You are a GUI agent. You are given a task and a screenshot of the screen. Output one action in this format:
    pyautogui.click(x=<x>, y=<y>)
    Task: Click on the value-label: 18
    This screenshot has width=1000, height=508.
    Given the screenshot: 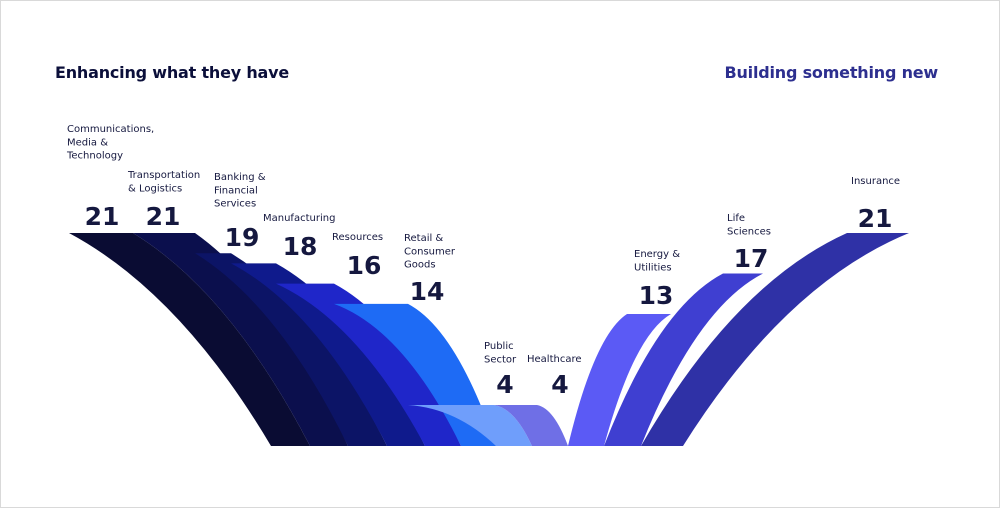 What is the action you would take?
    pyautogui.click(x=300, y=246)
    